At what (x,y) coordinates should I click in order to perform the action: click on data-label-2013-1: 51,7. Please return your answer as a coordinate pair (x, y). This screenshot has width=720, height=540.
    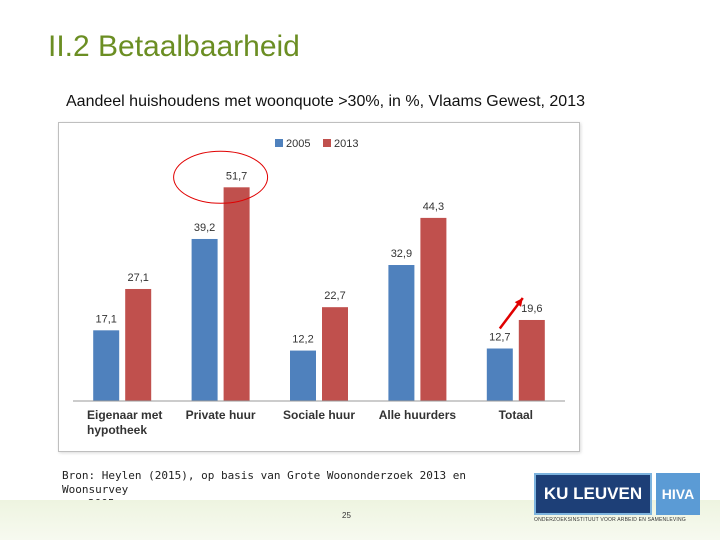
    Looking at the image, I should click on (236, 176).